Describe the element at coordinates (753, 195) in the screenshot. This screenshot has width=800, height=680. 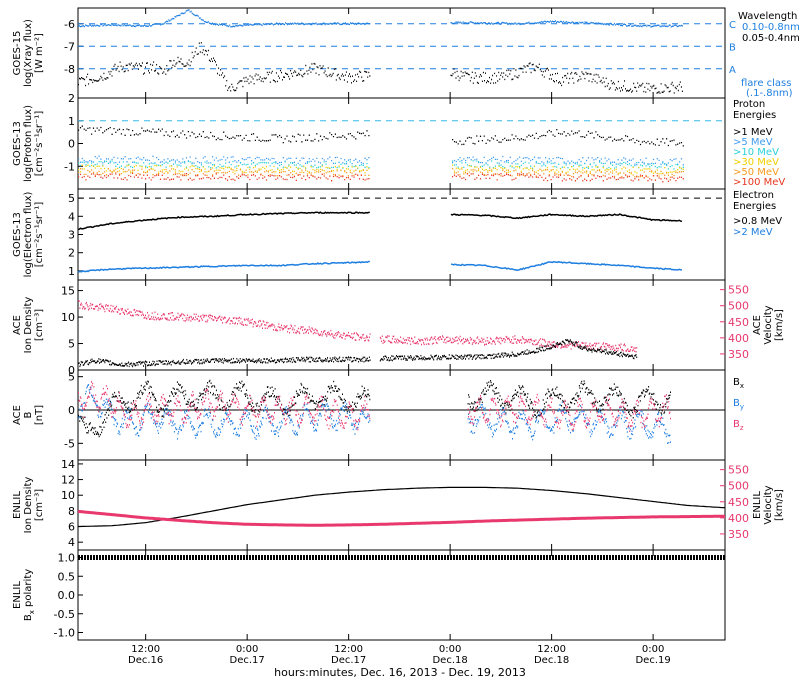
I see `electron-legend-title: Electron` at that location.